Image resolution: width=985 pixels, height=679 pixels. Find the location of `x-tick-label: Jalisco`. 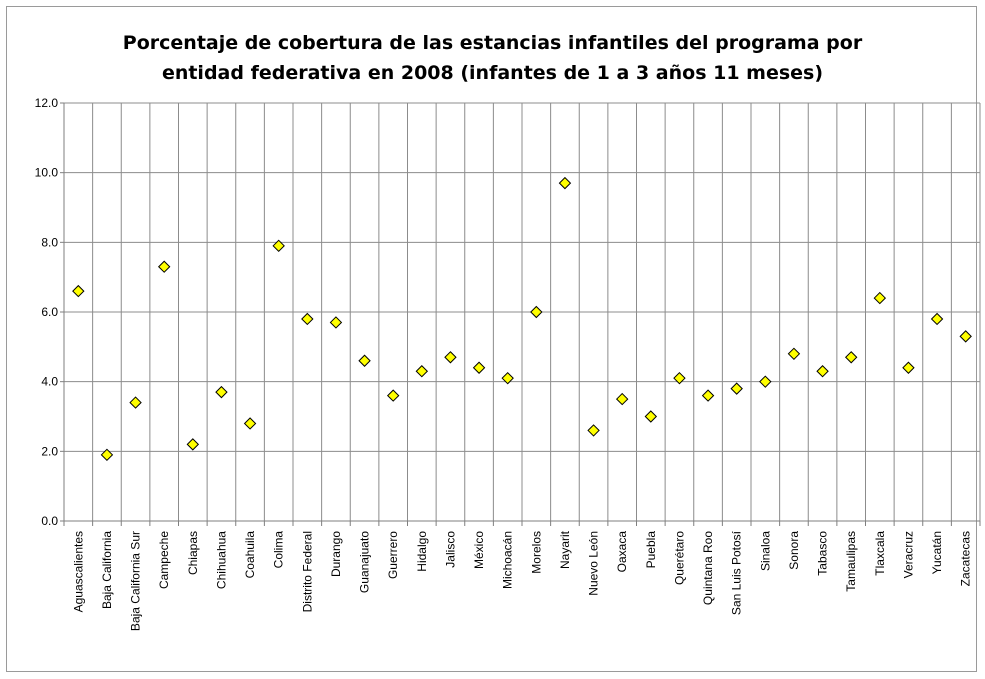

x-tick-label: Jalisco is located at coordinates (450, 549).